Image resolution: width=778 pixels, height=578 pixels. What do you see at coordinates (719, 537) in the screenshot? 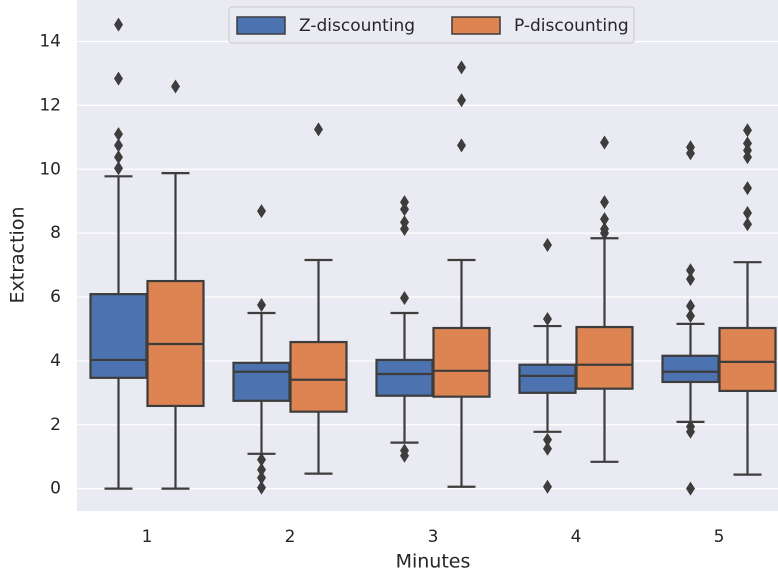
I see `x-tick-label: 5` at bounding box center [719, 537].